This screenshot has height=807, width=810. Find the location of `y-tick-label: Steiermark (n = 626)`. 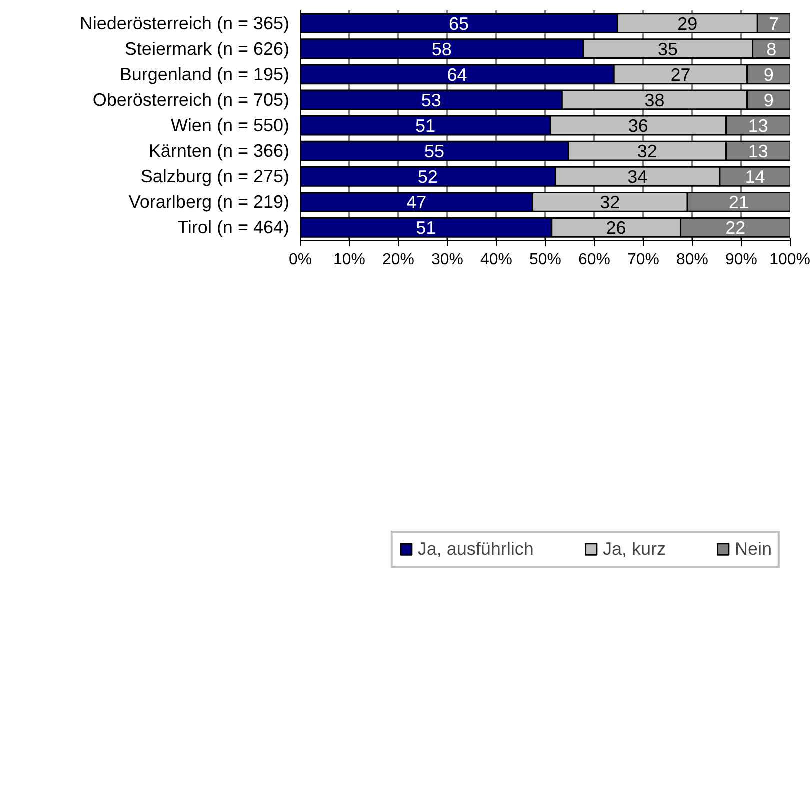

y-tick-label: Steiermark (n = 626) is located at coordinates (207, 48).